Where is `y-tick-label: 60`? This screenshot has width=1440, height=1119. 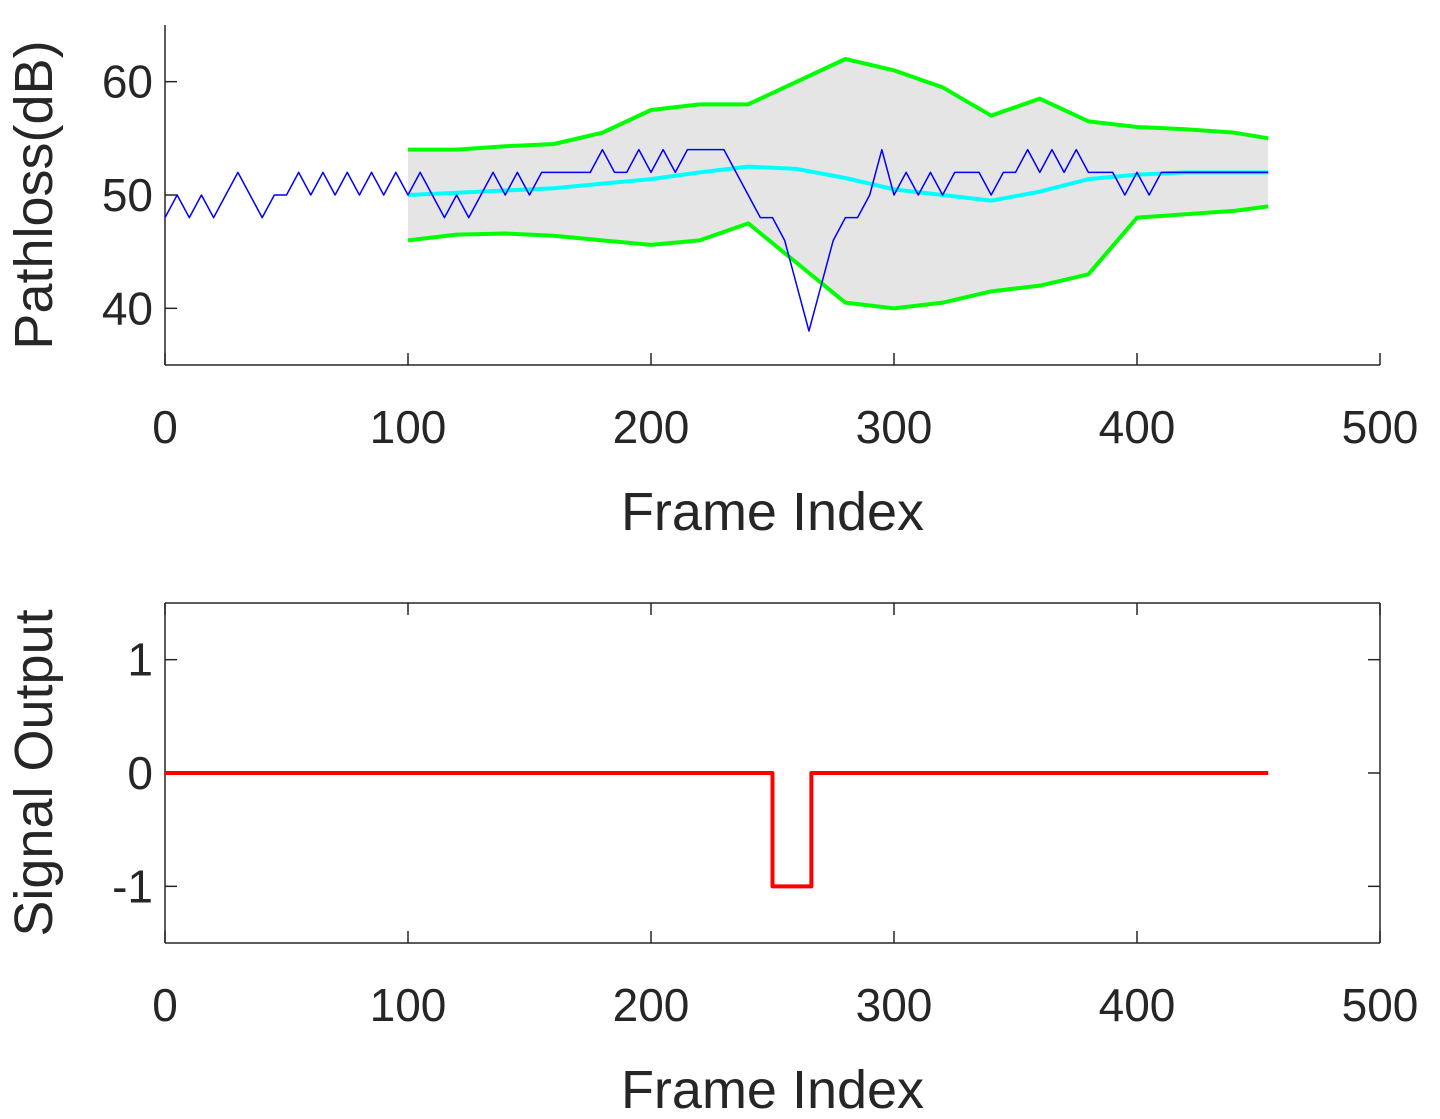 y-tick-label: 60 is located at coordinates (127, 82).